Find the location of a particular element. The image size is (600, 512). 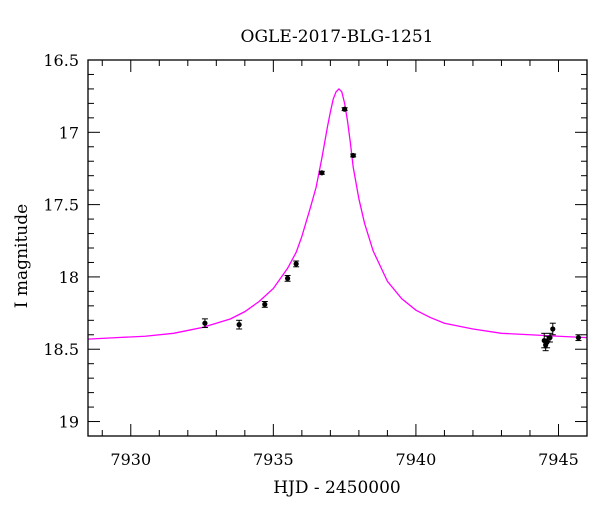

x-tick-label: 7935 is located at coordinates (273, 459).